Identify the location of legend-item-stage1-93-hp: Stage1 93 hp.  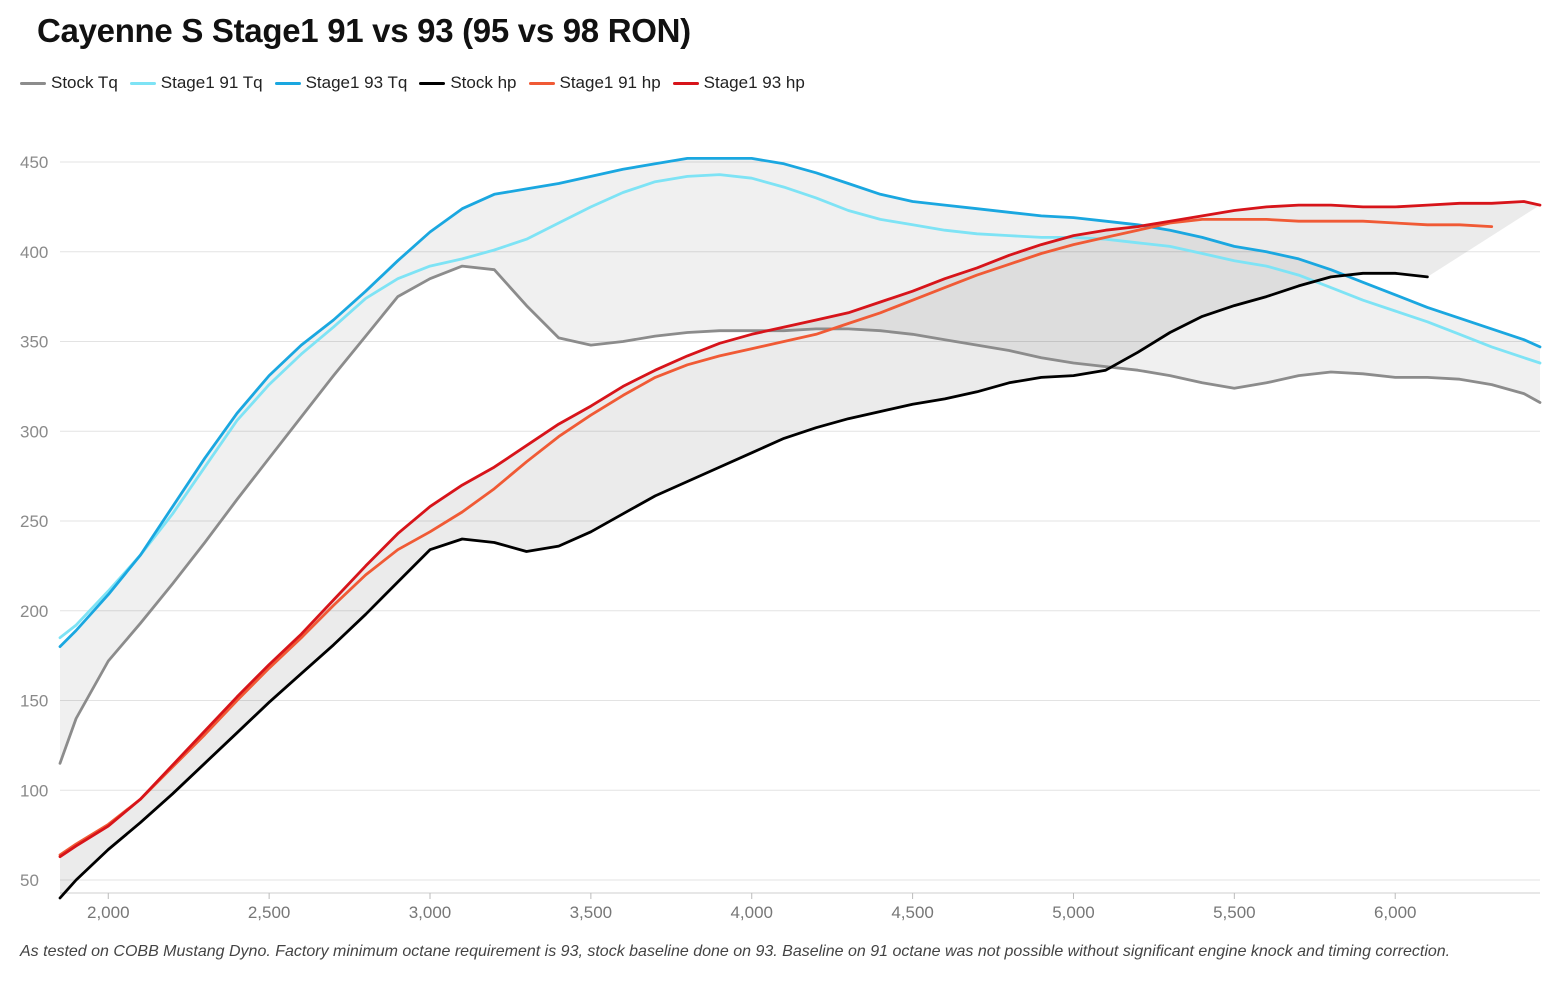
(738, 83).